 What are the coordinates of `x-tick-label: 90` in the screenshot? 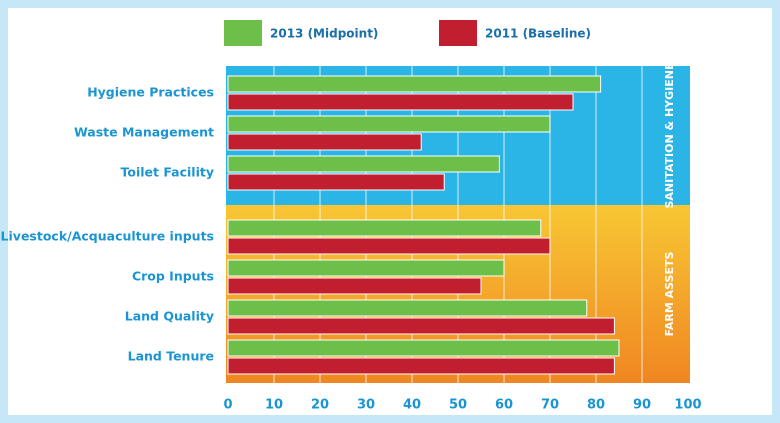 It's located at (642, 405).